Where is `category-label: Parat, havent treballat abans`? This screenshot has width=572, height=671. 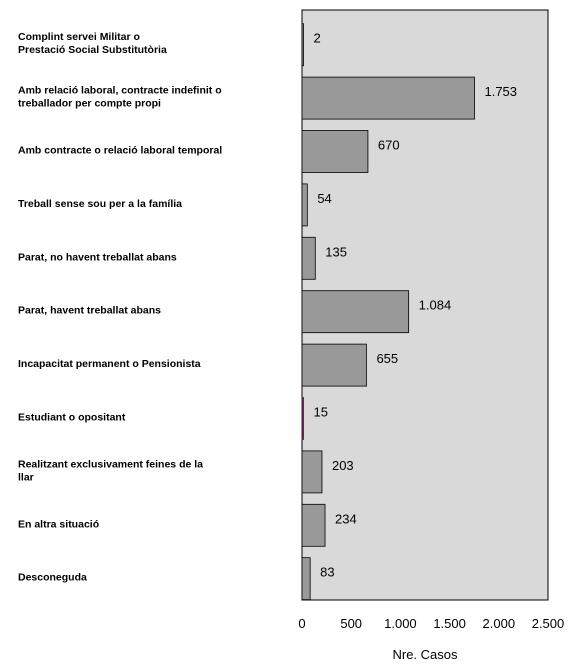
category-label: Parat, havent treballat abans is located at coordinates (89, 311).